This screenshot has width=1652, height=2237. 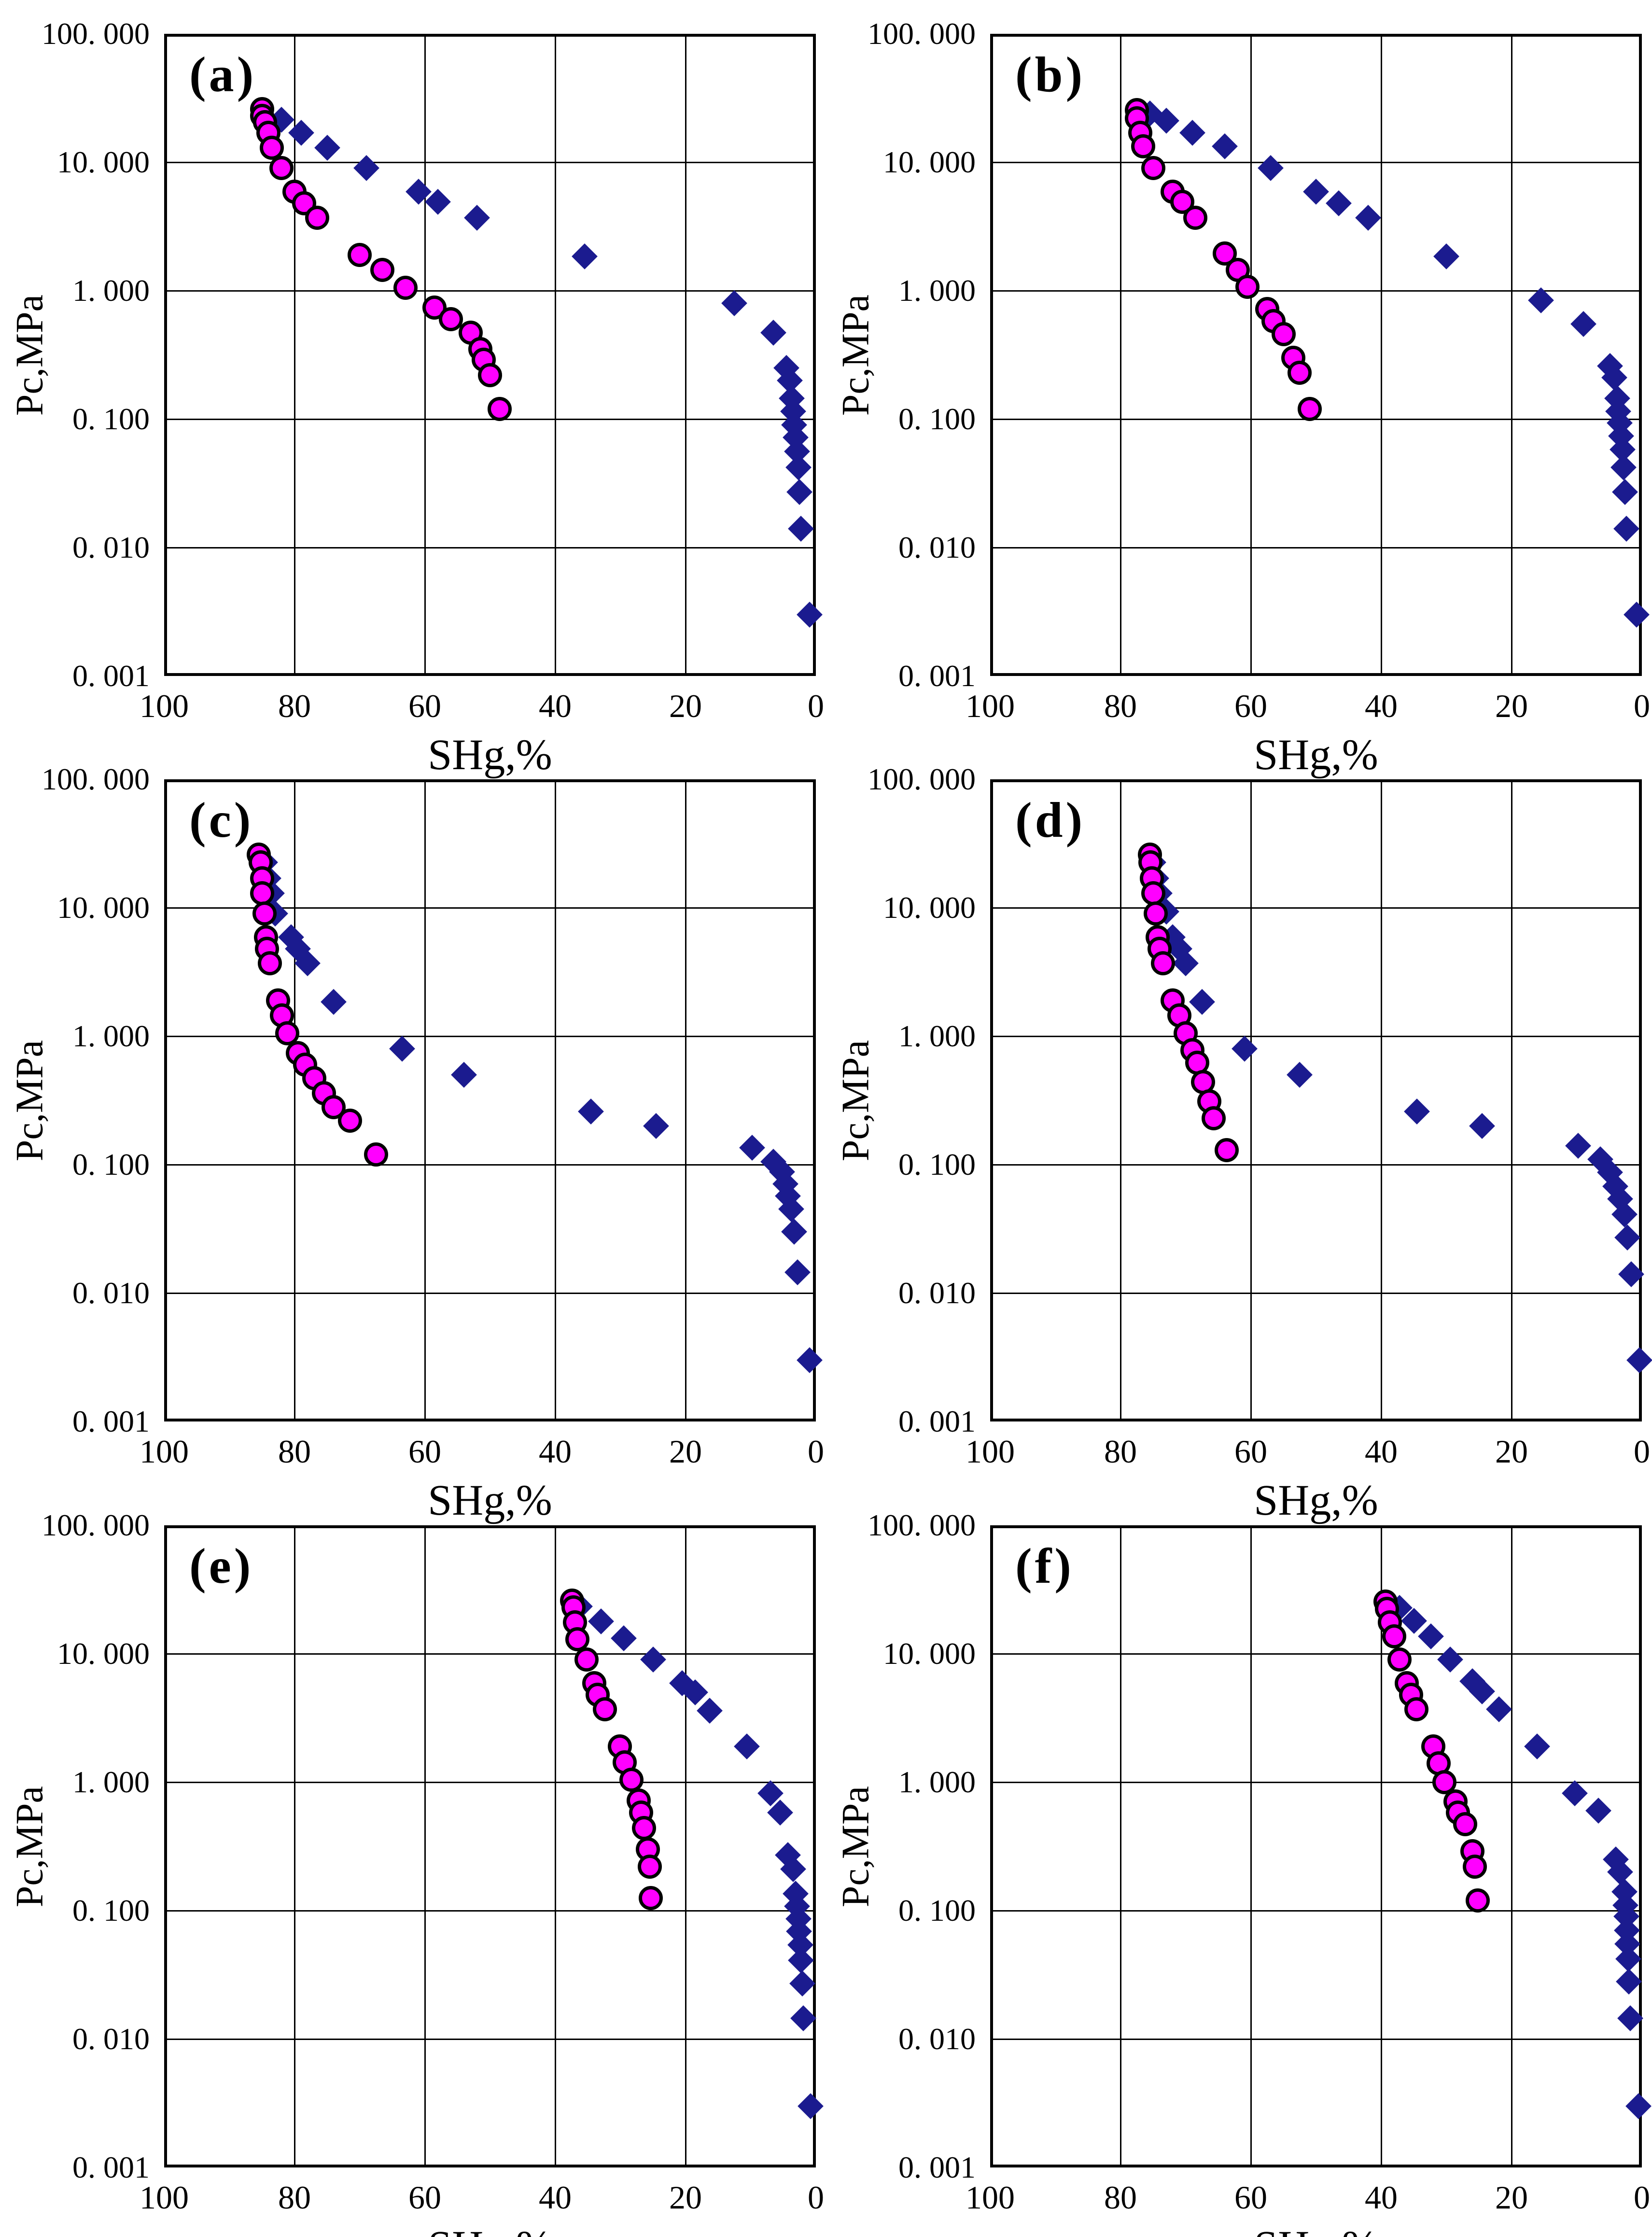 I want to click on x-tick-label: 40, so click(x=1382, y=2198).